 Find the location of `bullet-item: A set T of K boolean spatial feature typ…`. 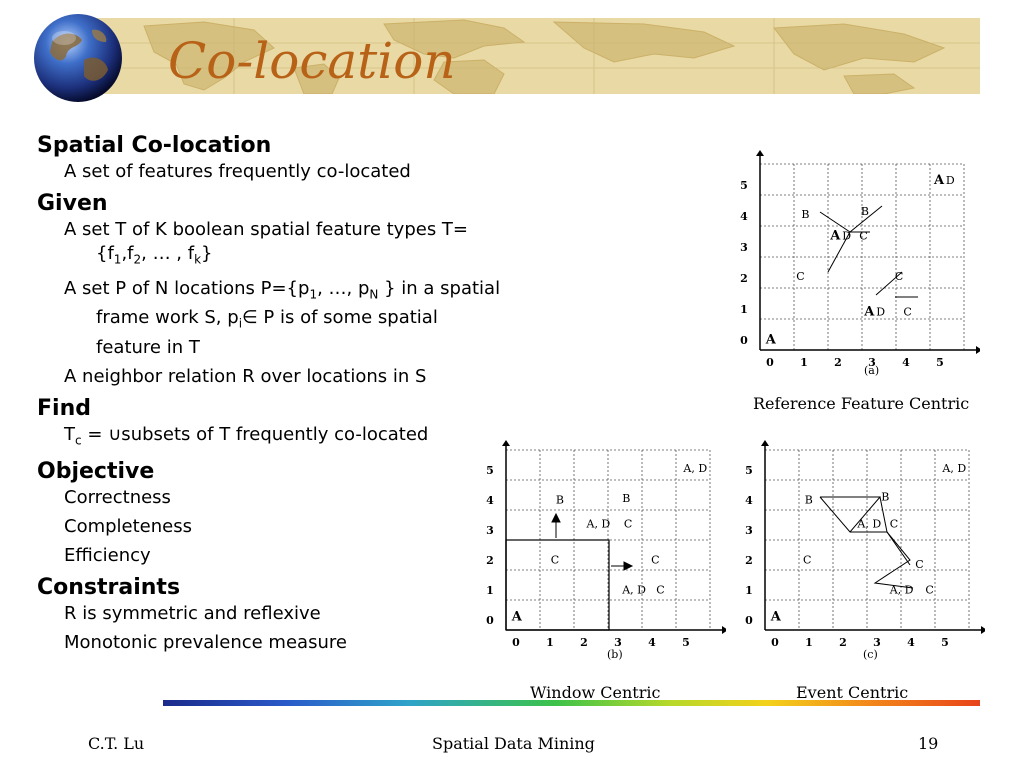

bullet-item: A set T of K boolean spatial feature typ… is located at coordinates (266, 243).